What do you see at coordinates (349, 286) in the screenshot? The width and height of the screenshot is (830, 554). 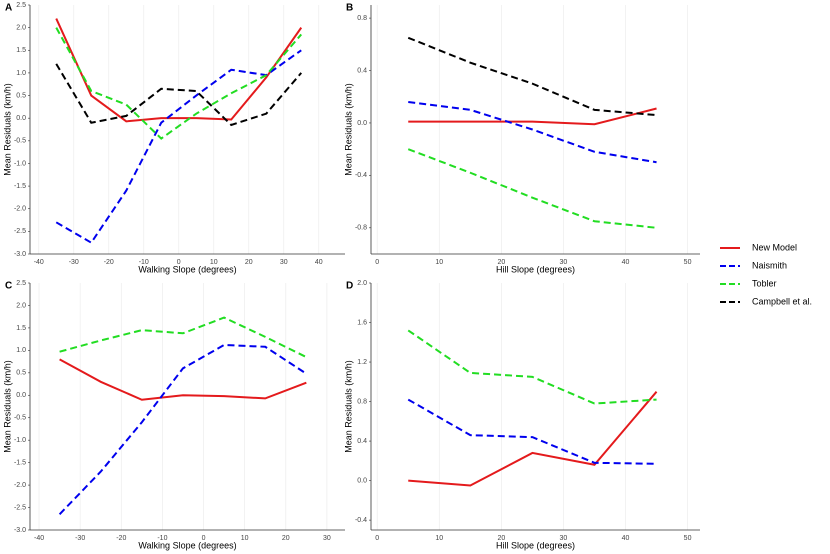 I see `panel-label: D` at bounding box center [349, 286].